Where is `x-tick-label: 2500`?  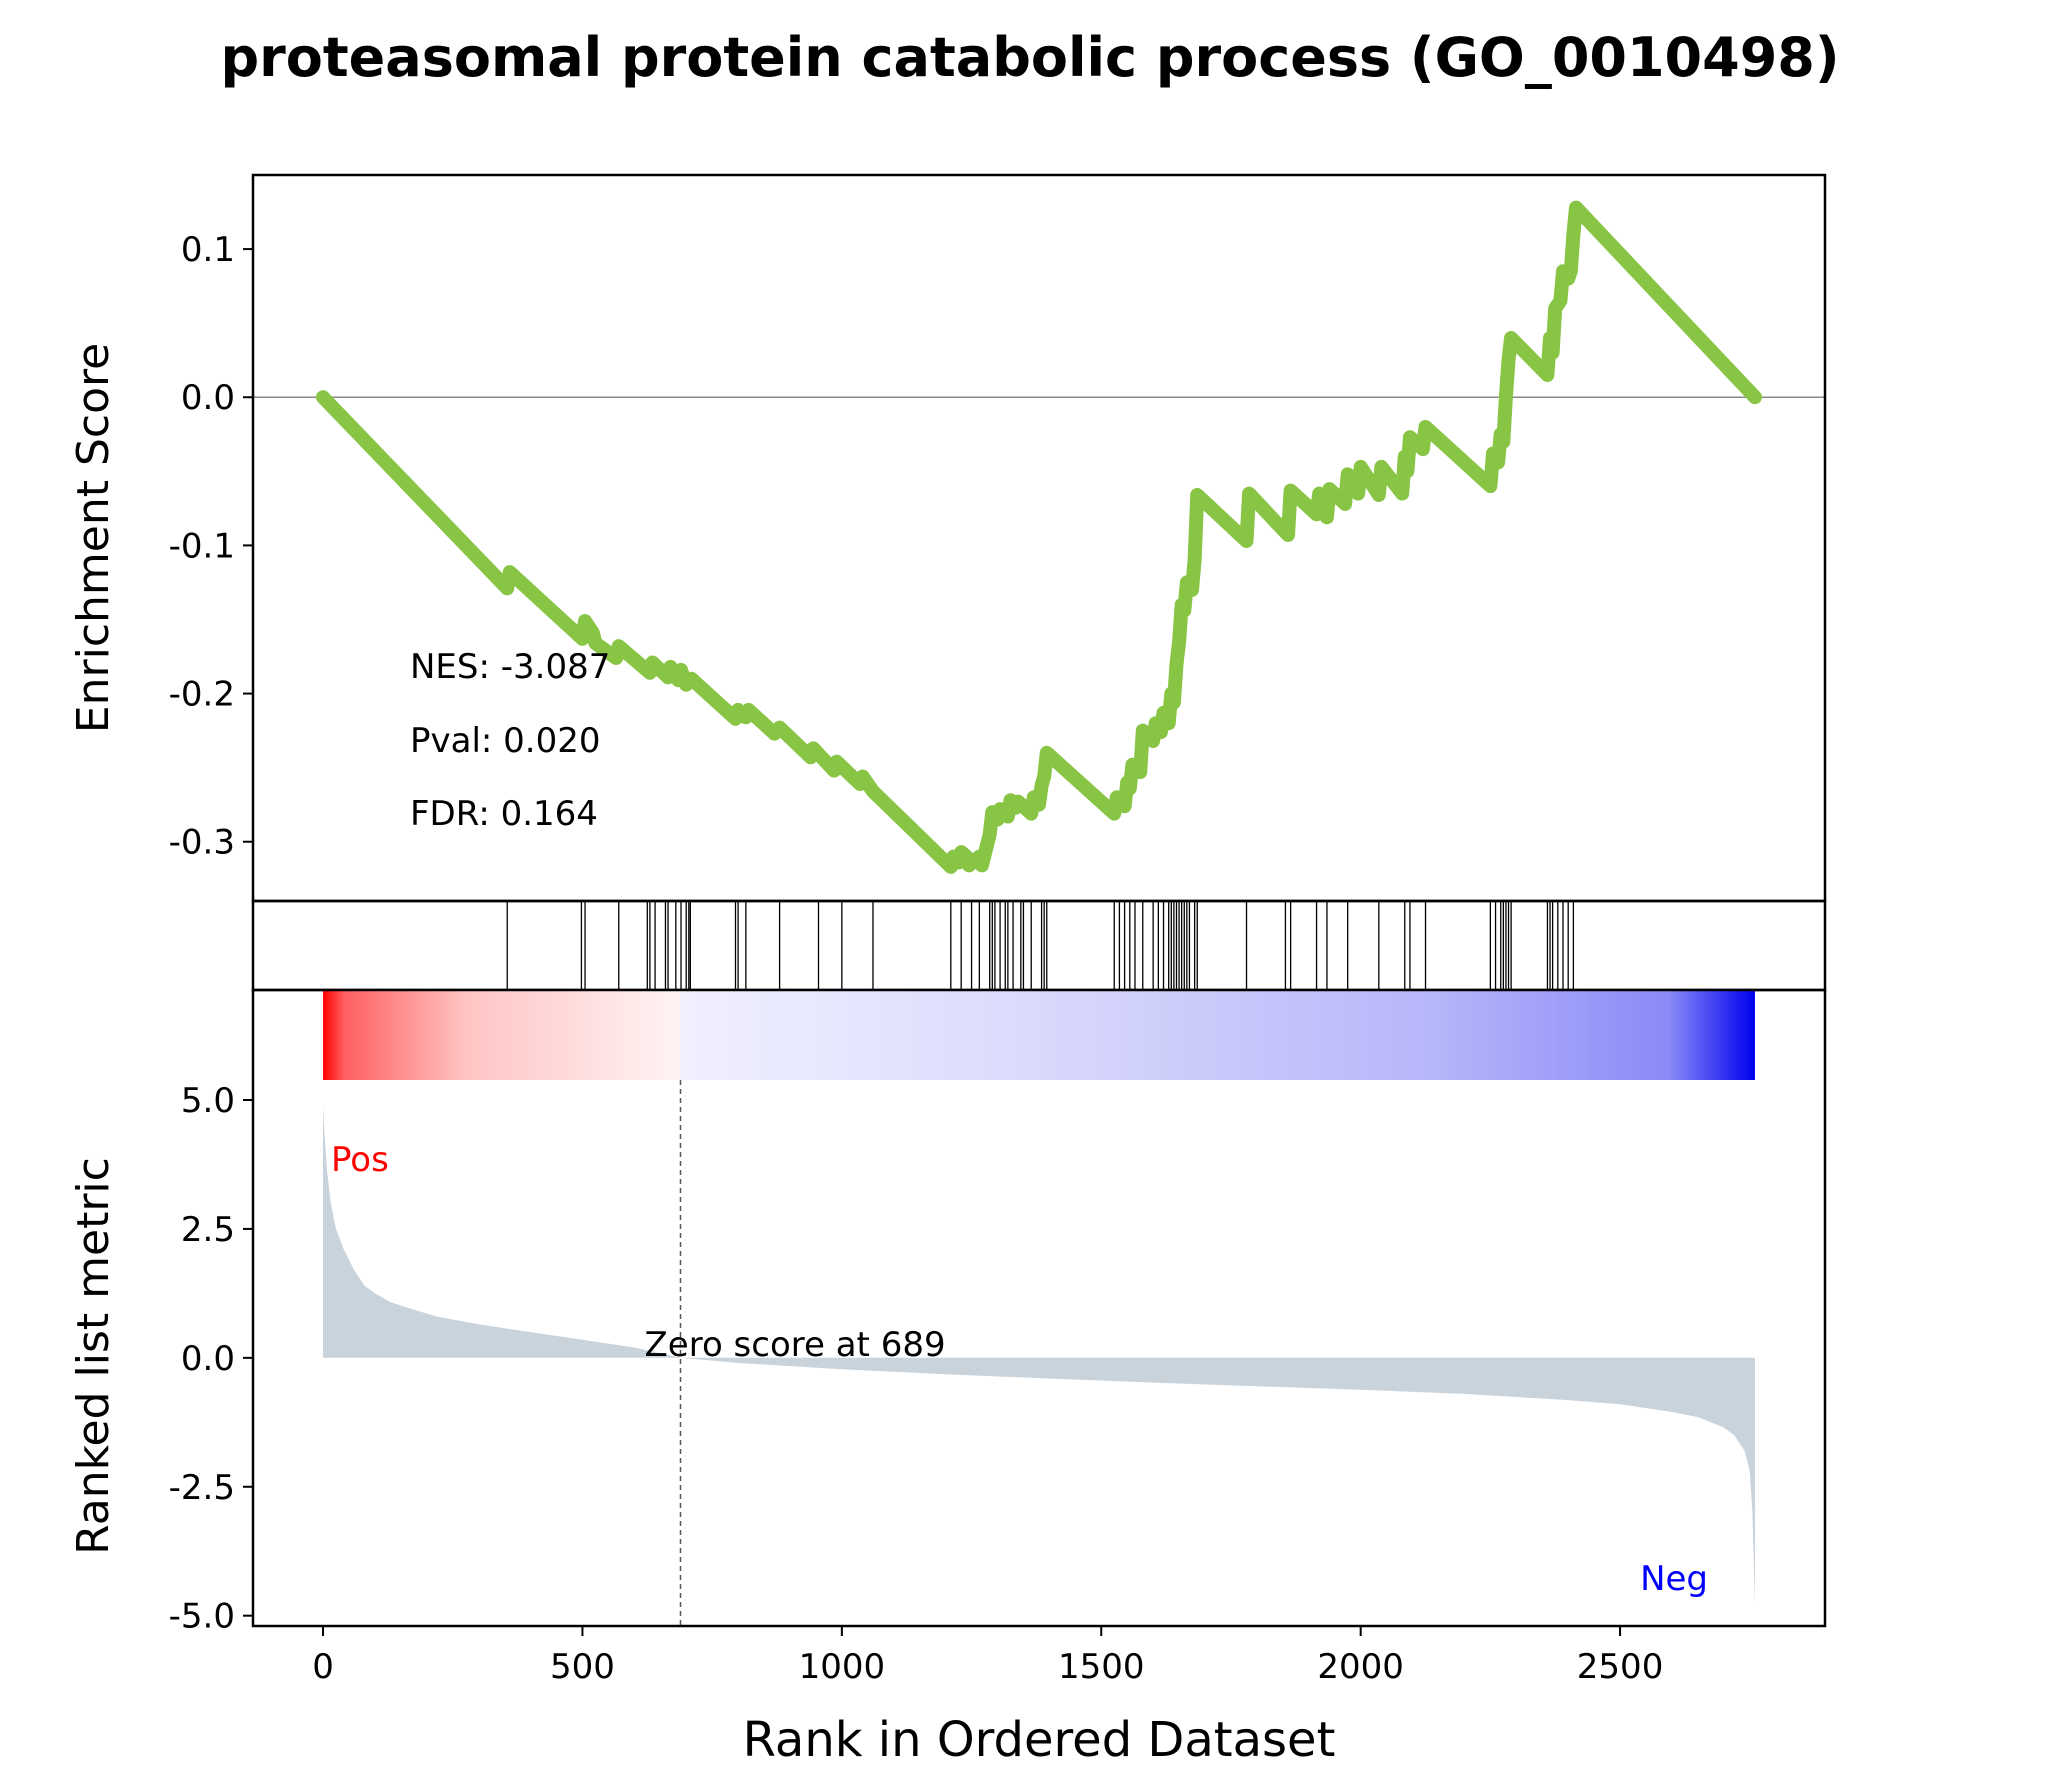 x-tick-label: 2500 is located at coordinates (1620, 1667).